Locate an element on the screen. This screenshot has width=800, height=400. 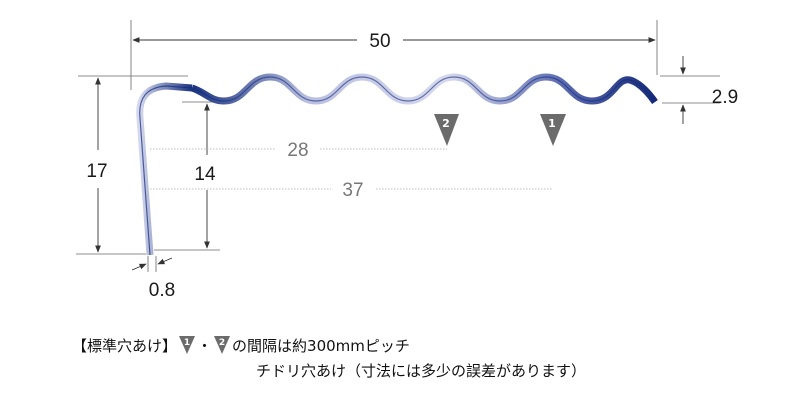
profile-wave is located at coordinates (424, 89).